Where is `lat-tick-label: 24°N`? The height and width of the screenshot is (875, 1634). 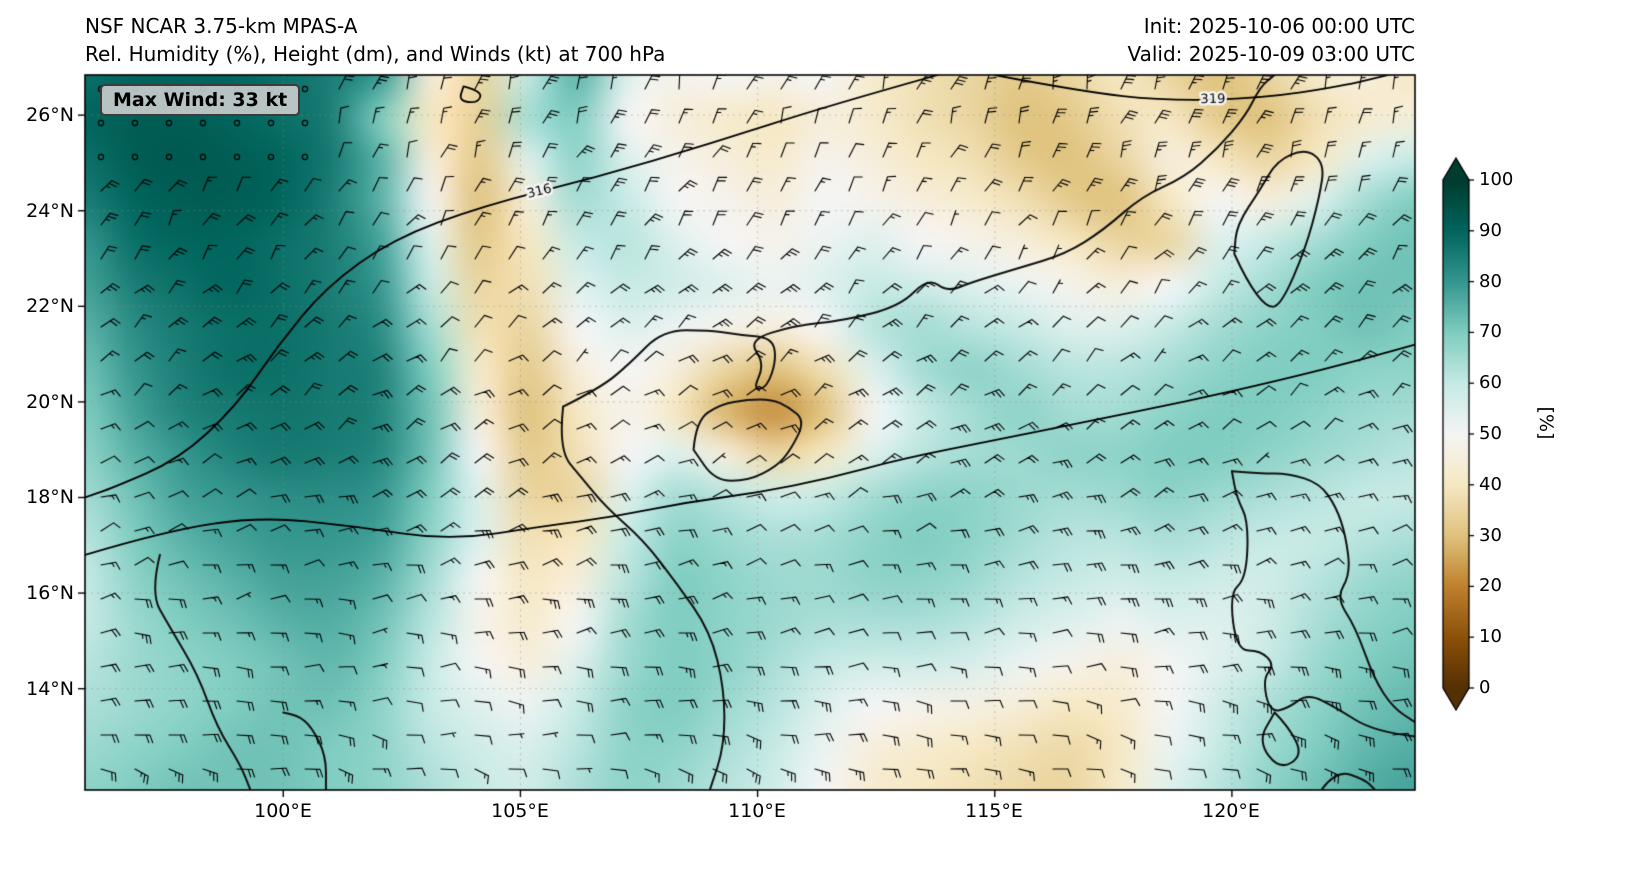 lat-tick-label: 24°N is located at coordinates (50, 211).